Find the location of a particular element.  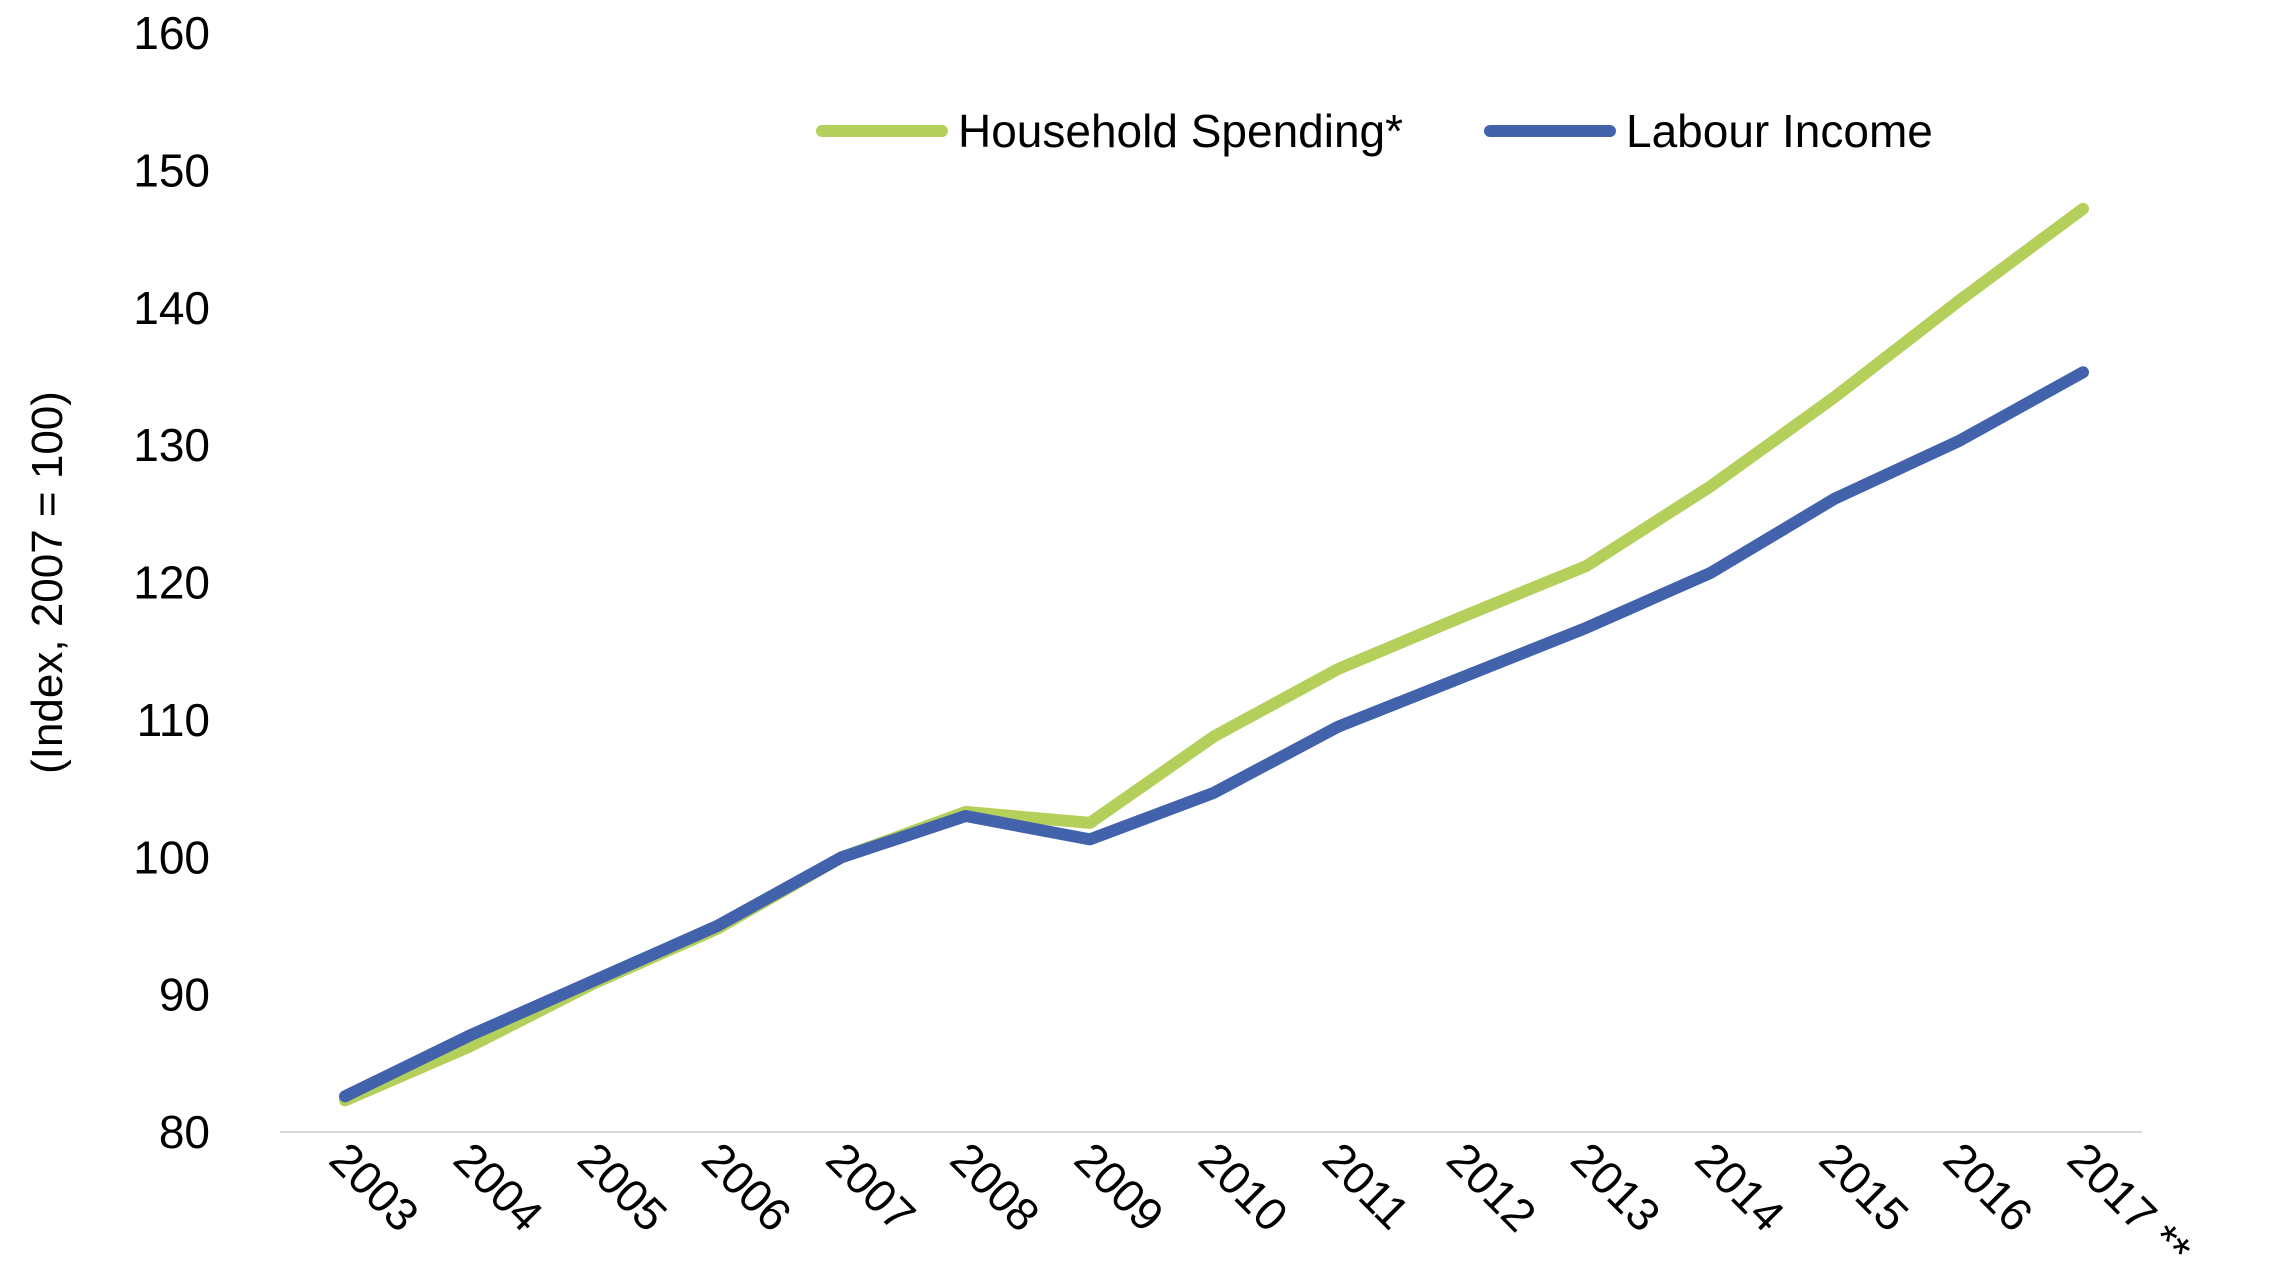

y-tick-label: 150 is located at coordinates (171, 170).